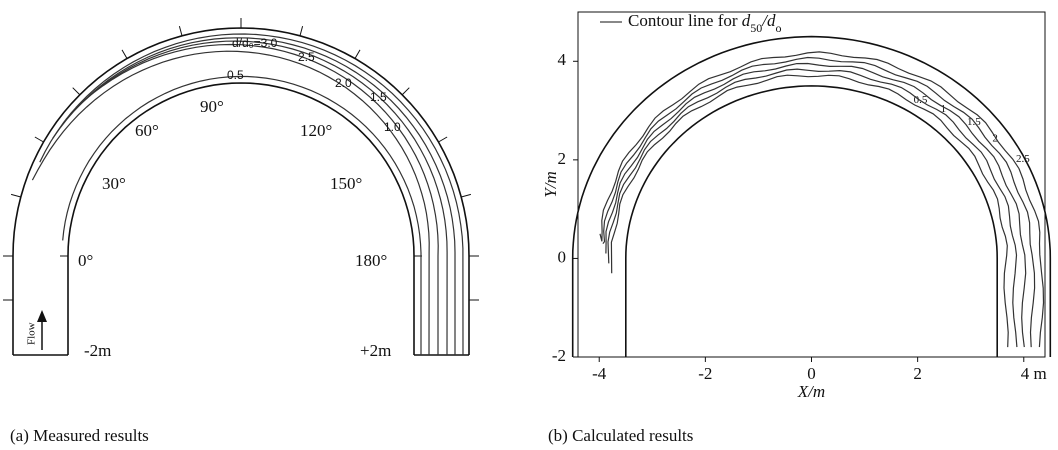 This screenshot has width=1058, height=450. Describe the element at coordinates (756, 28) in the screenshot. I see `legend-part: 50` at that location.